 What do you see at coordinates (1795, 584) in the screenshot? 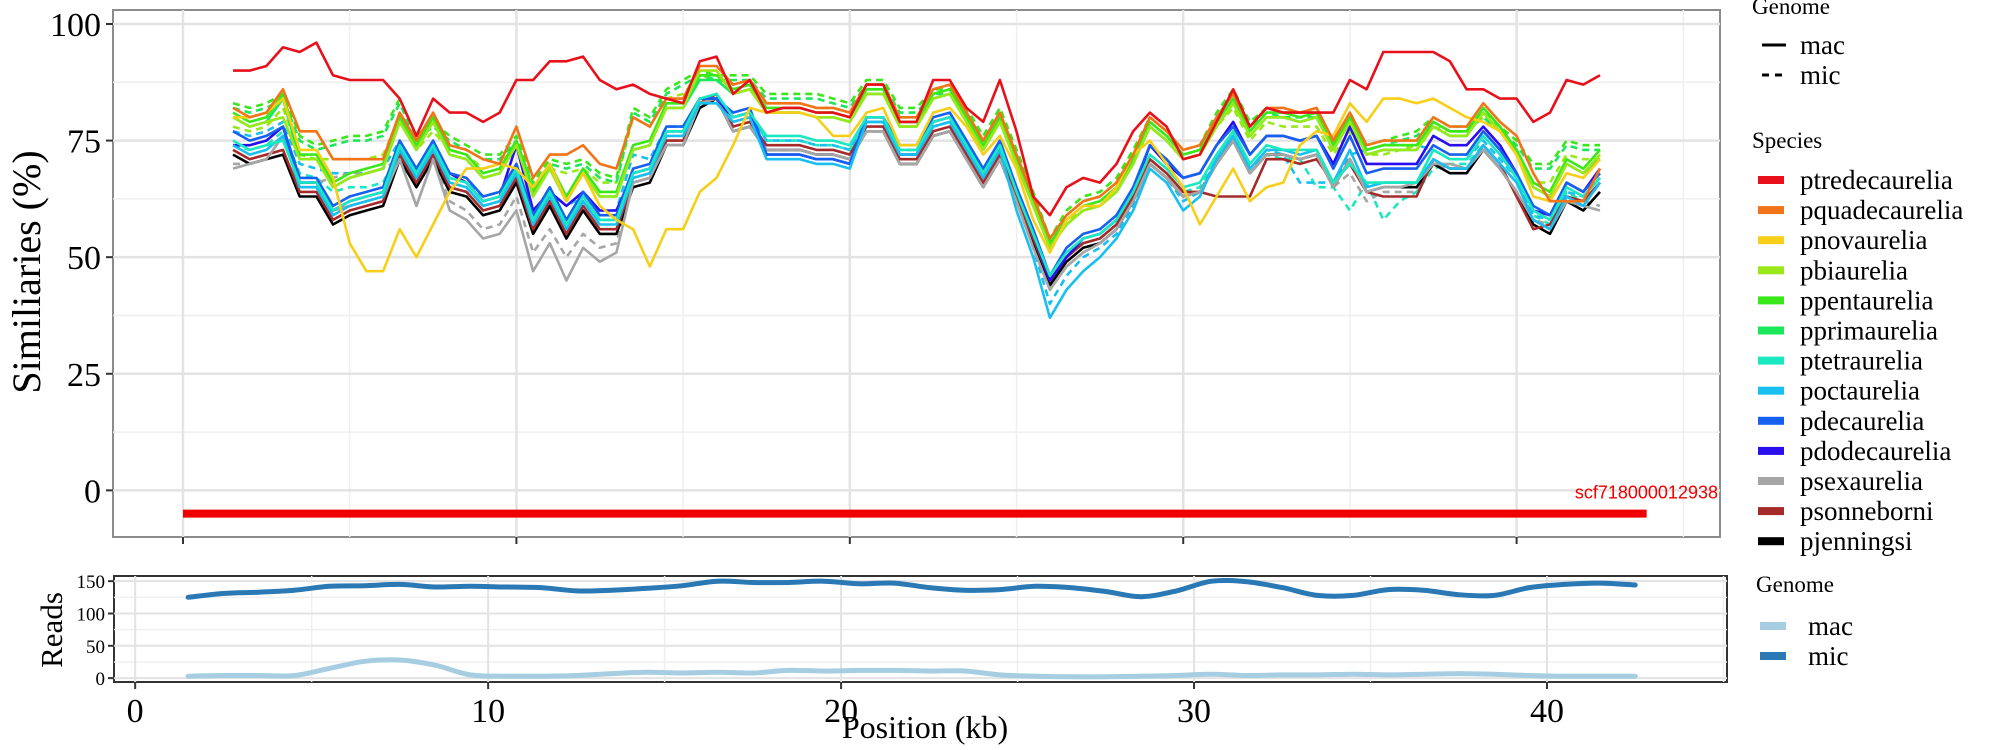
I see `legend-reads-title: Genome` at bounding box center [1795, 584].